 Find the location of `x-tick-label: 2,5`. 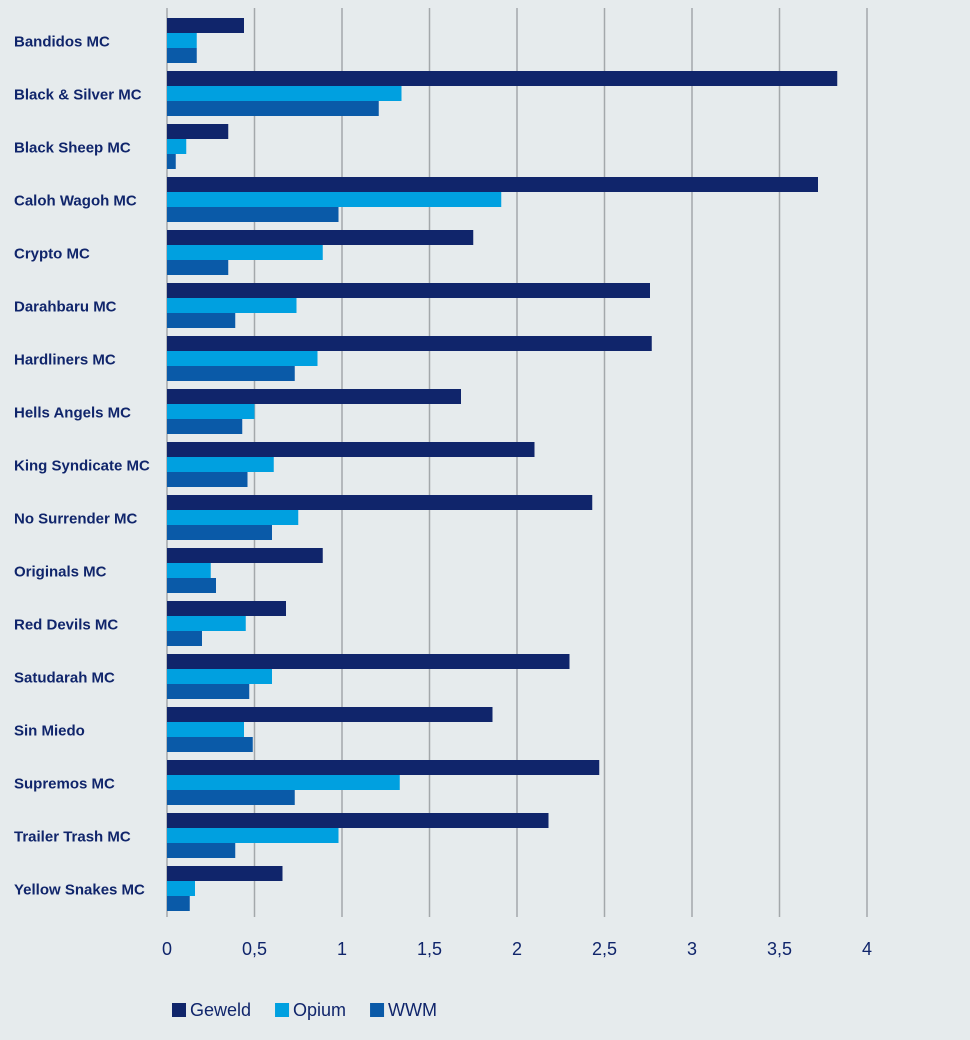

x-tick-label: 2,5 is located at coordinates (604, 949).